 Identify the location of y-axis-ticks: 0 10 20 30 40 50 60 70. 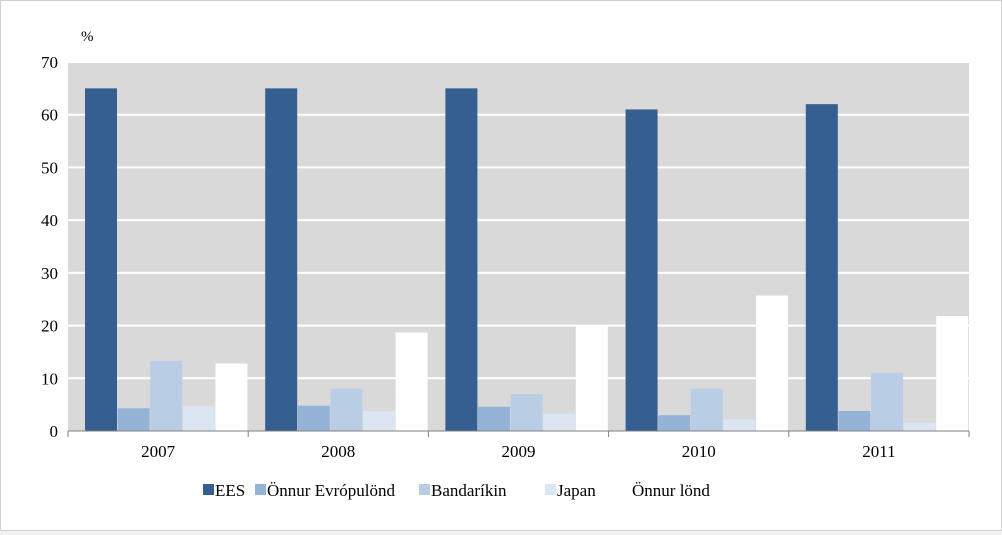
(49, 247).